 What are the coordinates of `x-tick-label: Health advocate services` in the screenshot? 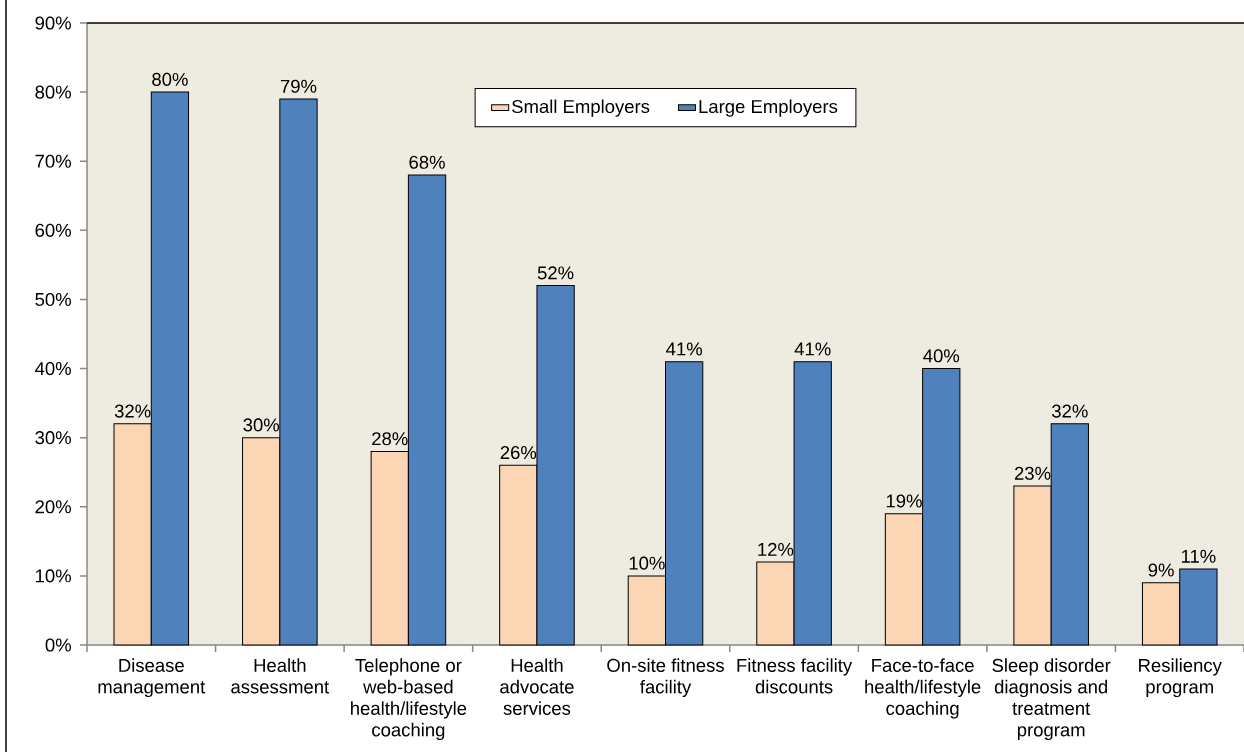 It's located at (537, 686).